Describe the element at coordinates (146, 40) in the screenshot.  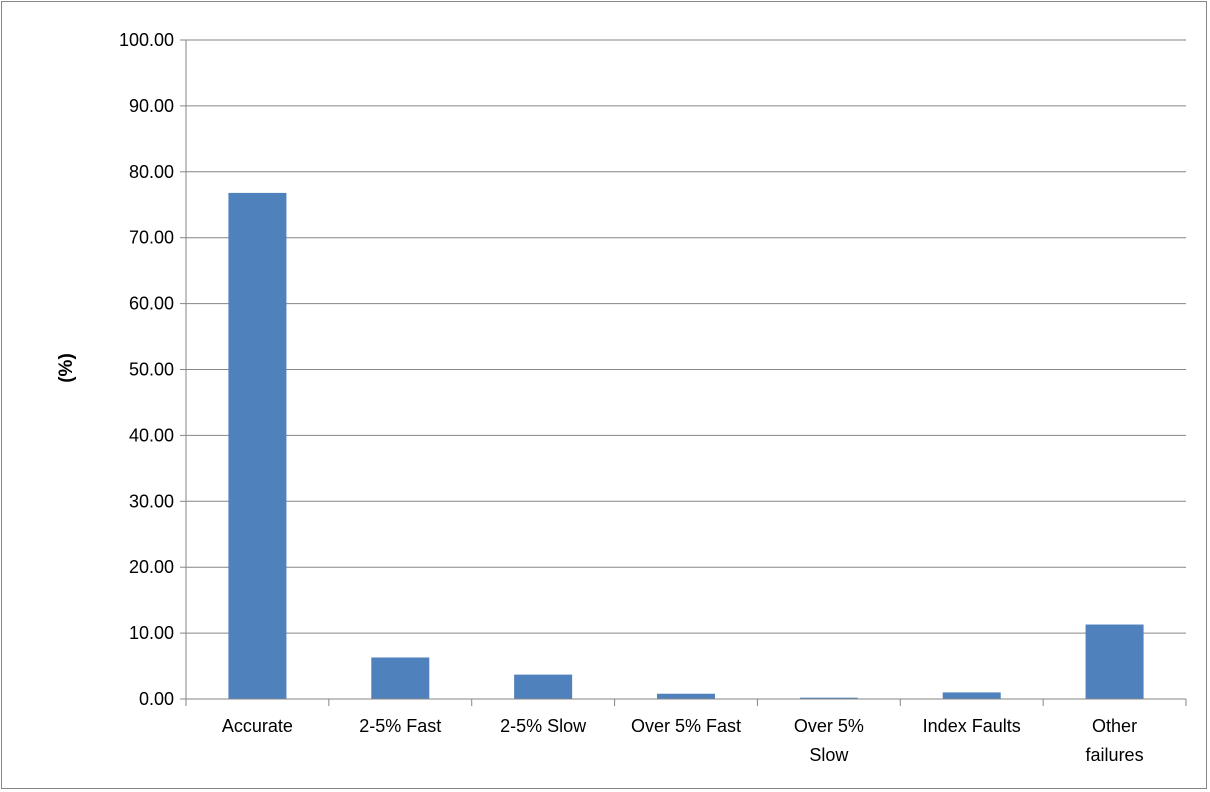
I see `y-tick-label: 100.00` at that location.